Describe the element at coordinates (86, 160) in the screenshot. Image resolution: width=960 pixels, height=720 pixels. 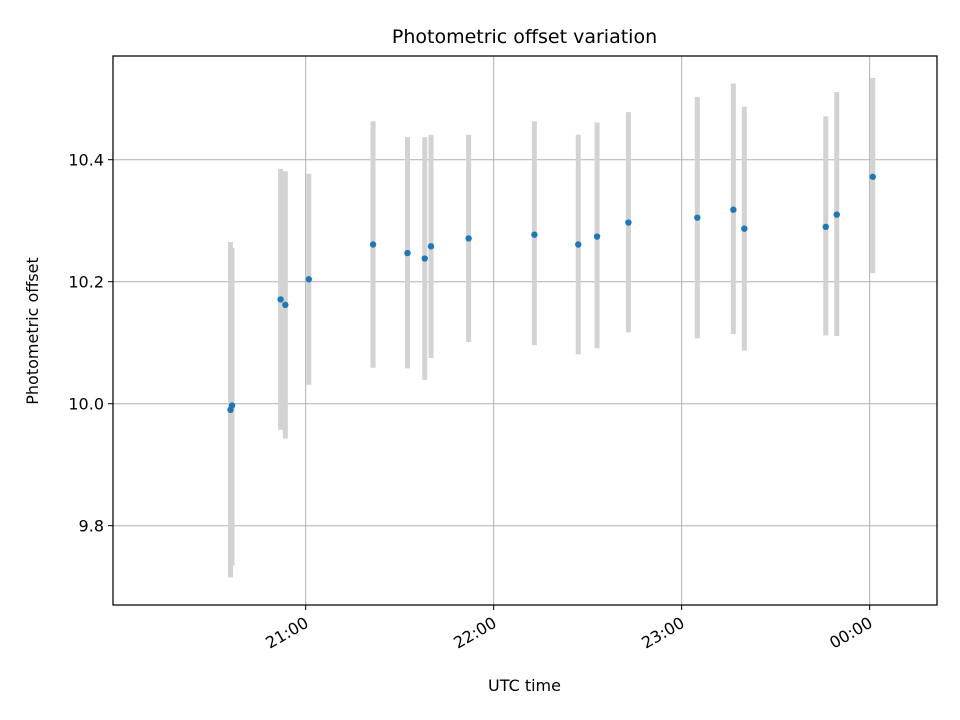
I see `y-tick-label: 10.4` at that location.